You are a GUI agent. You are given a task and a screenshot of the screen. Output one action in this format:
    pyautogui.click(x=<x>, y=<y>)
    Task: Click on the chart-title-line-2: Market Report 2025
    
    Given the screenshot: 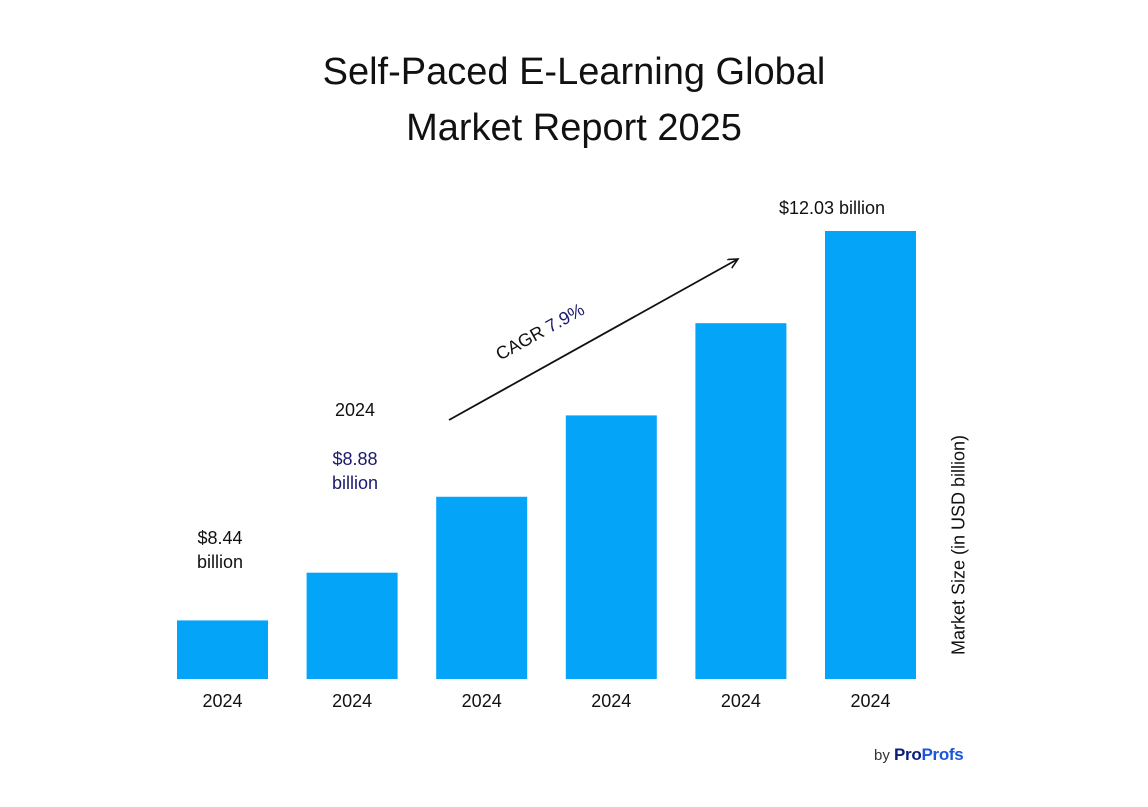 What is the action you would take?
    pyautogui.click(x=574, y=128)
    